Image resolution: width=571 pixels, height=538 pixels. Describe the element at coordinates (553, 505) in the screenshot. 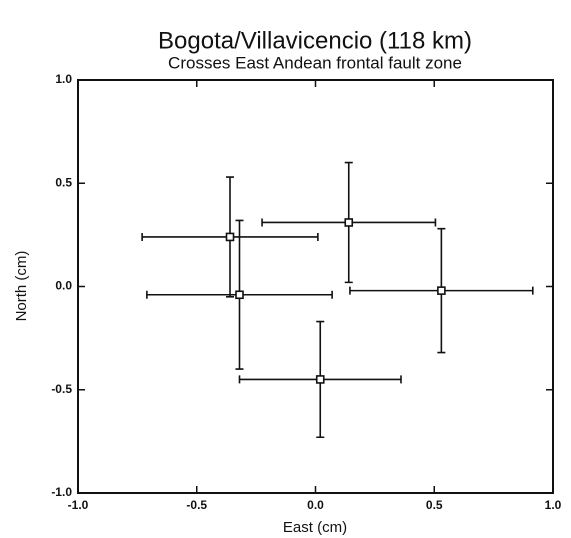

I see `x-tick-label: 1.0` at that location.